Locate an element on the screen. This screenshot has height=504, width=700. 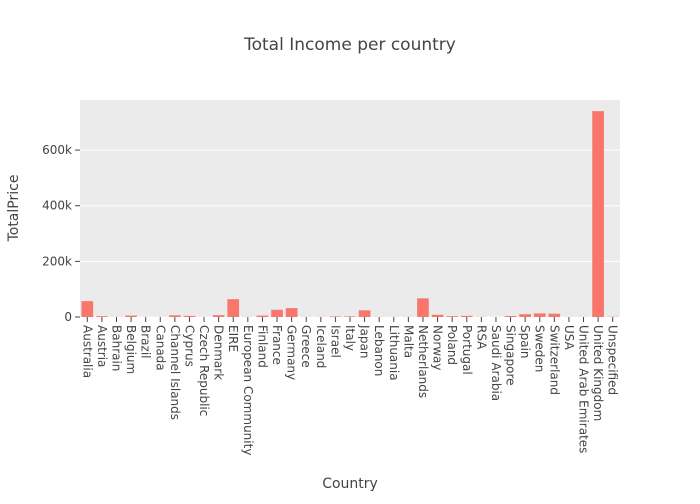
bar-denmark is located at coordinates (219, 316).